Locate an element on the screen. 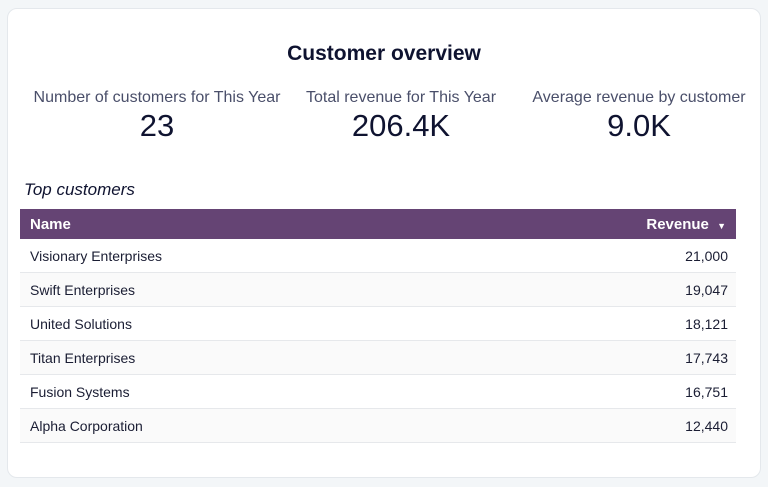 The height and width of the screenshot is (487, 768). customer-name: Fusion Systems is located at coordinates (235, 391).